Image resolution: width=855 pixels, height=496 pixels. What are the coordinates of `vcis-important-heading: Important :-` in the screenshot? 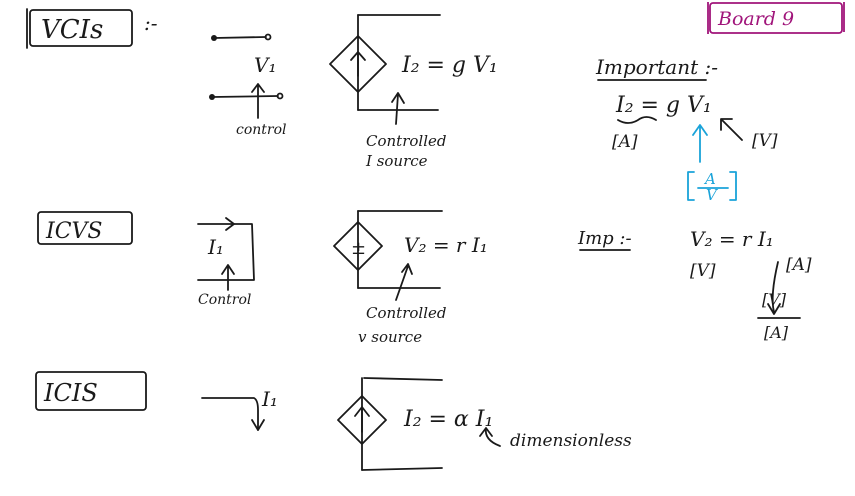 It's located at (656, 67).